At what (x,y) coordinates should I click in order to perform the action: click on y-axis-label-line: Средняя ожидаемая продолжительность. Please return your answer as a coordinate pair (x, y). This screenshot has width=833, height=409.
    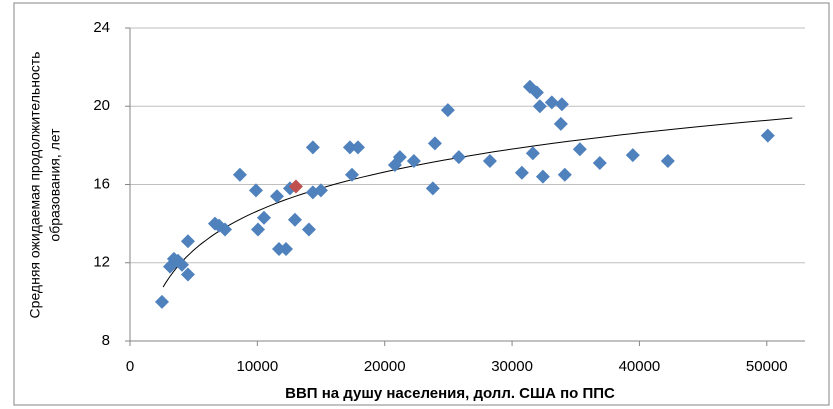
    Looking at the image, I should click on (35, 185).